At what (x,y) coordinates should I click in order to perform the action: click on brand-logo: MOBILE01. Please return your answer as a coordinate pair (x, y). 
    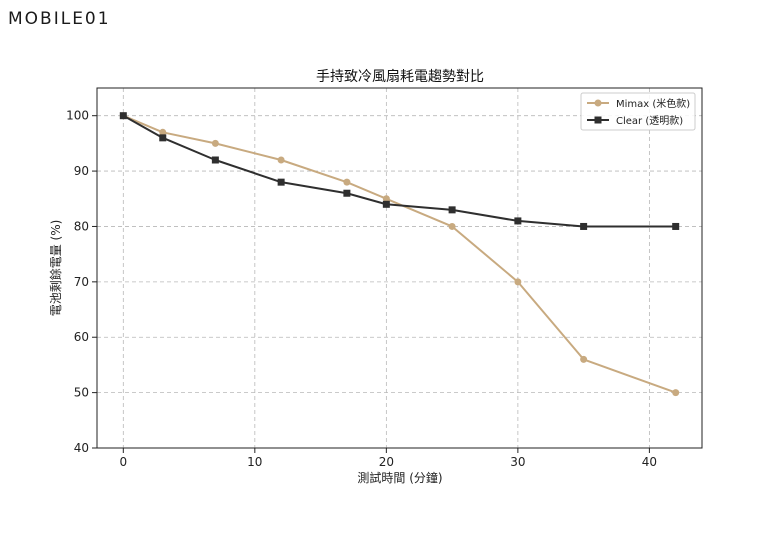
    Looking at the image, I should click on (59, 19).